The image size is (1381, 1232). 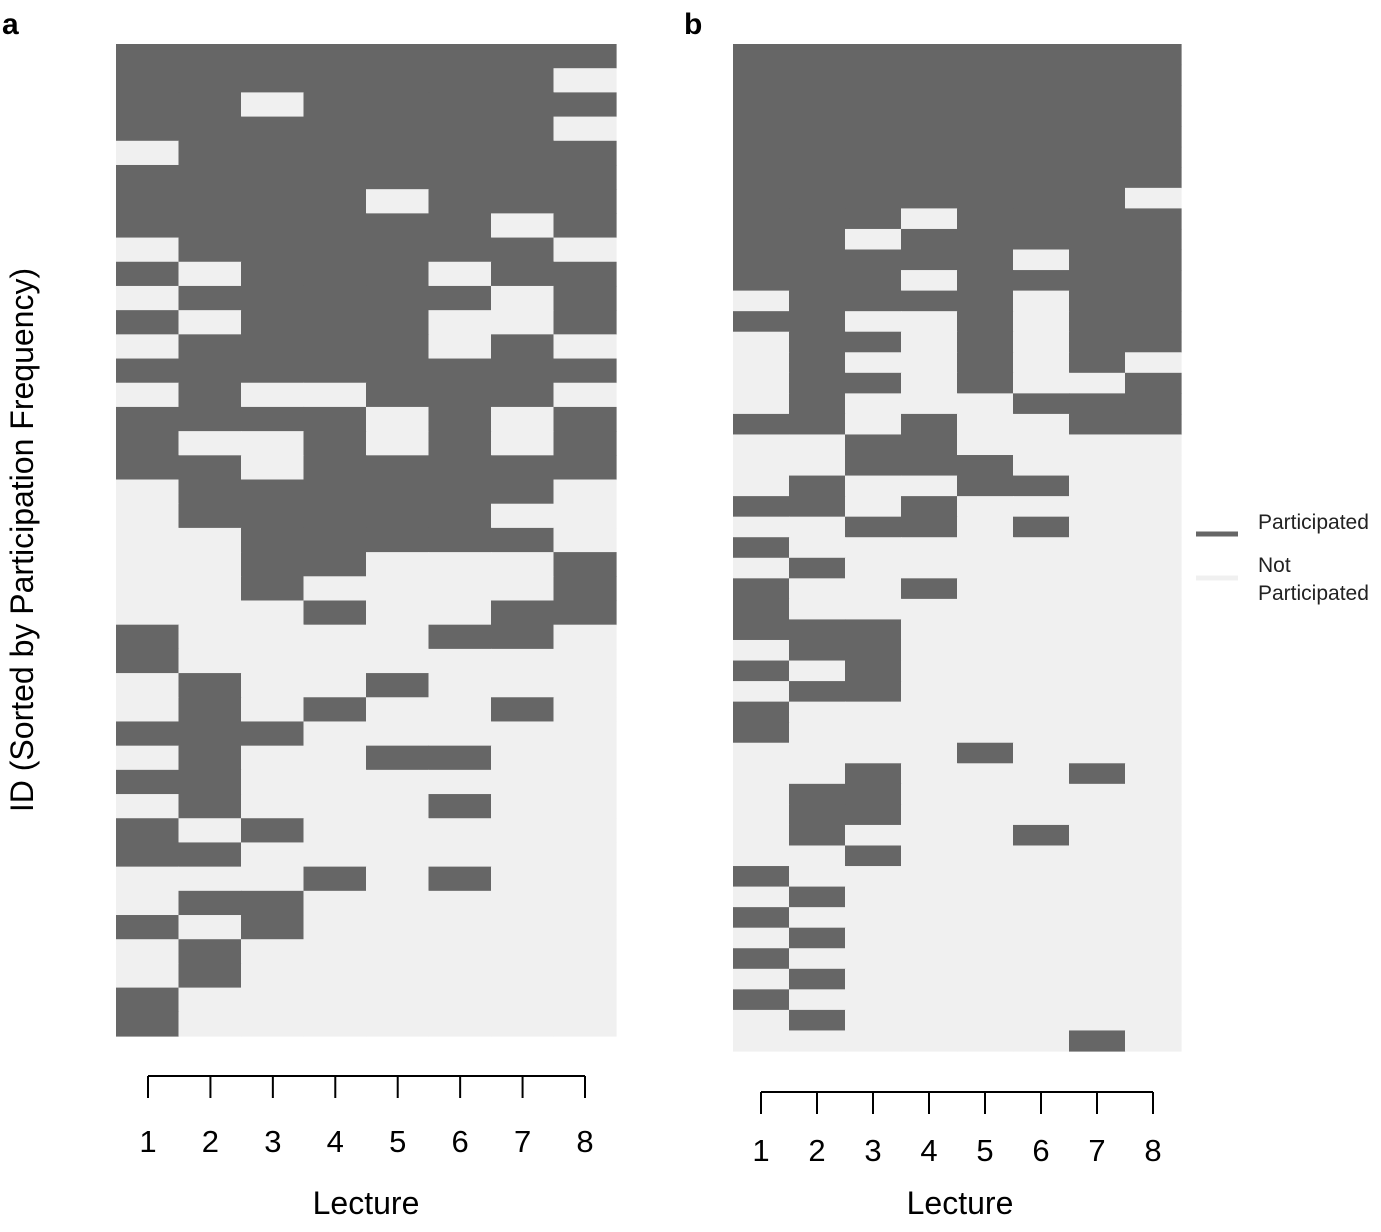 What do you see at coordinates (460, 685) in the screenshot?
I see `heatmap-cell-a-r27-l6` at bounding box center [460, 685].